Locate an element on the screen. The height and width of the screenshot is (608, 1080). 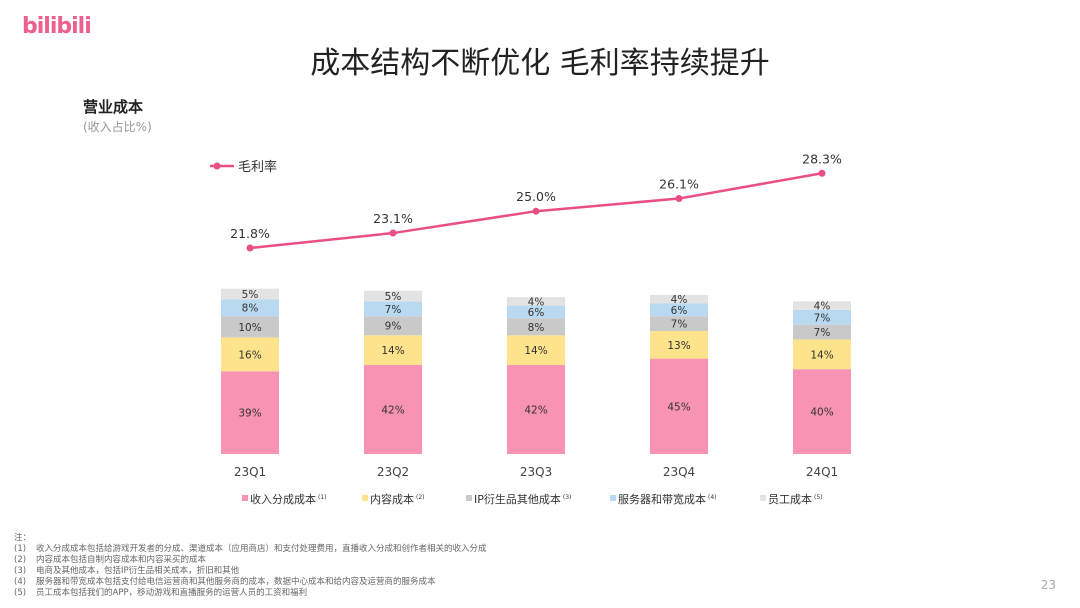
x-tick-label: 23Q4 is located at coordinates (679, 472).